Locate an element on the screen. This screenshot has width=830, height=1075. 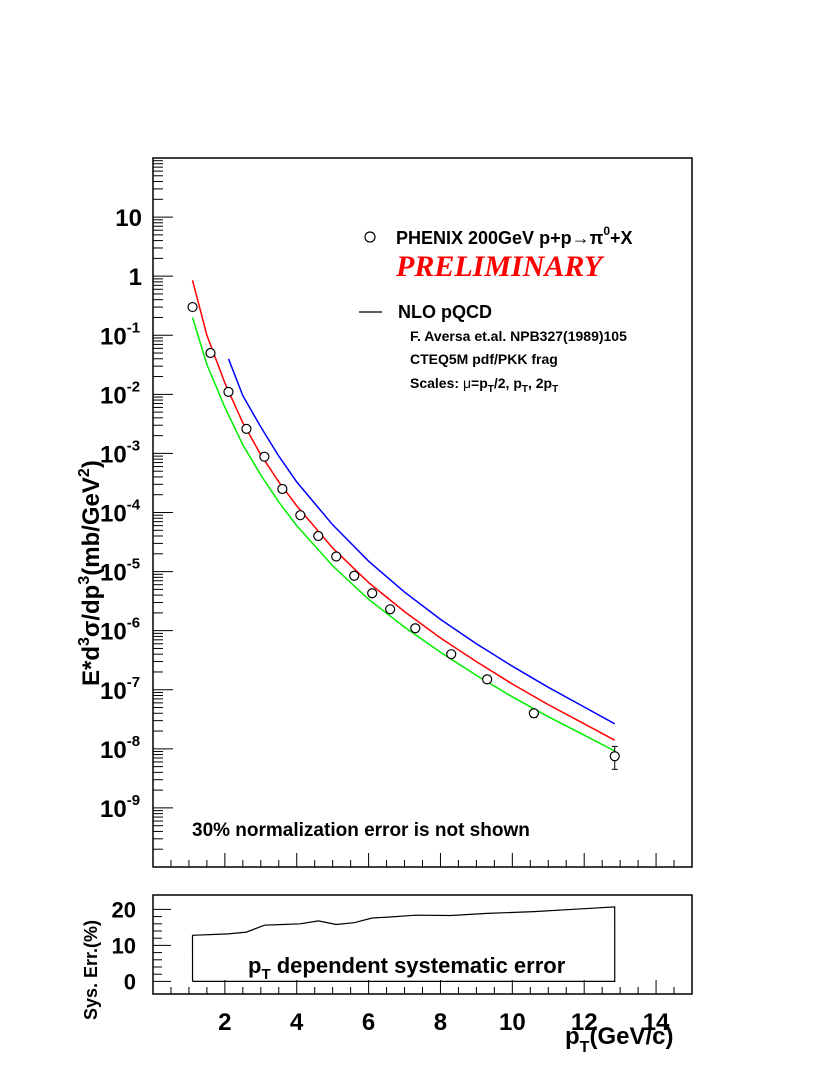
y-tick-label: 10⁻⁴ is located at coordinates (120, 512).